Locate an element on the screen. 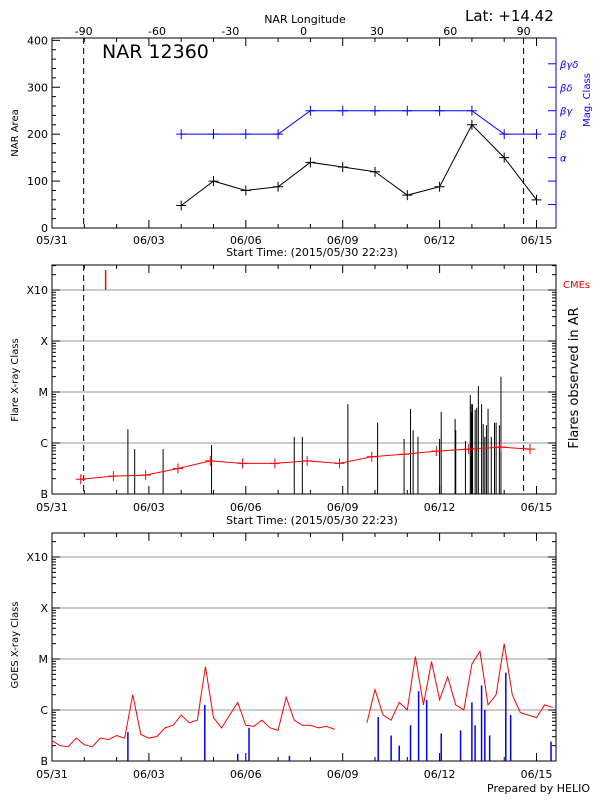  longitude-tick-label: 90 is located at coordinates (524, 31).